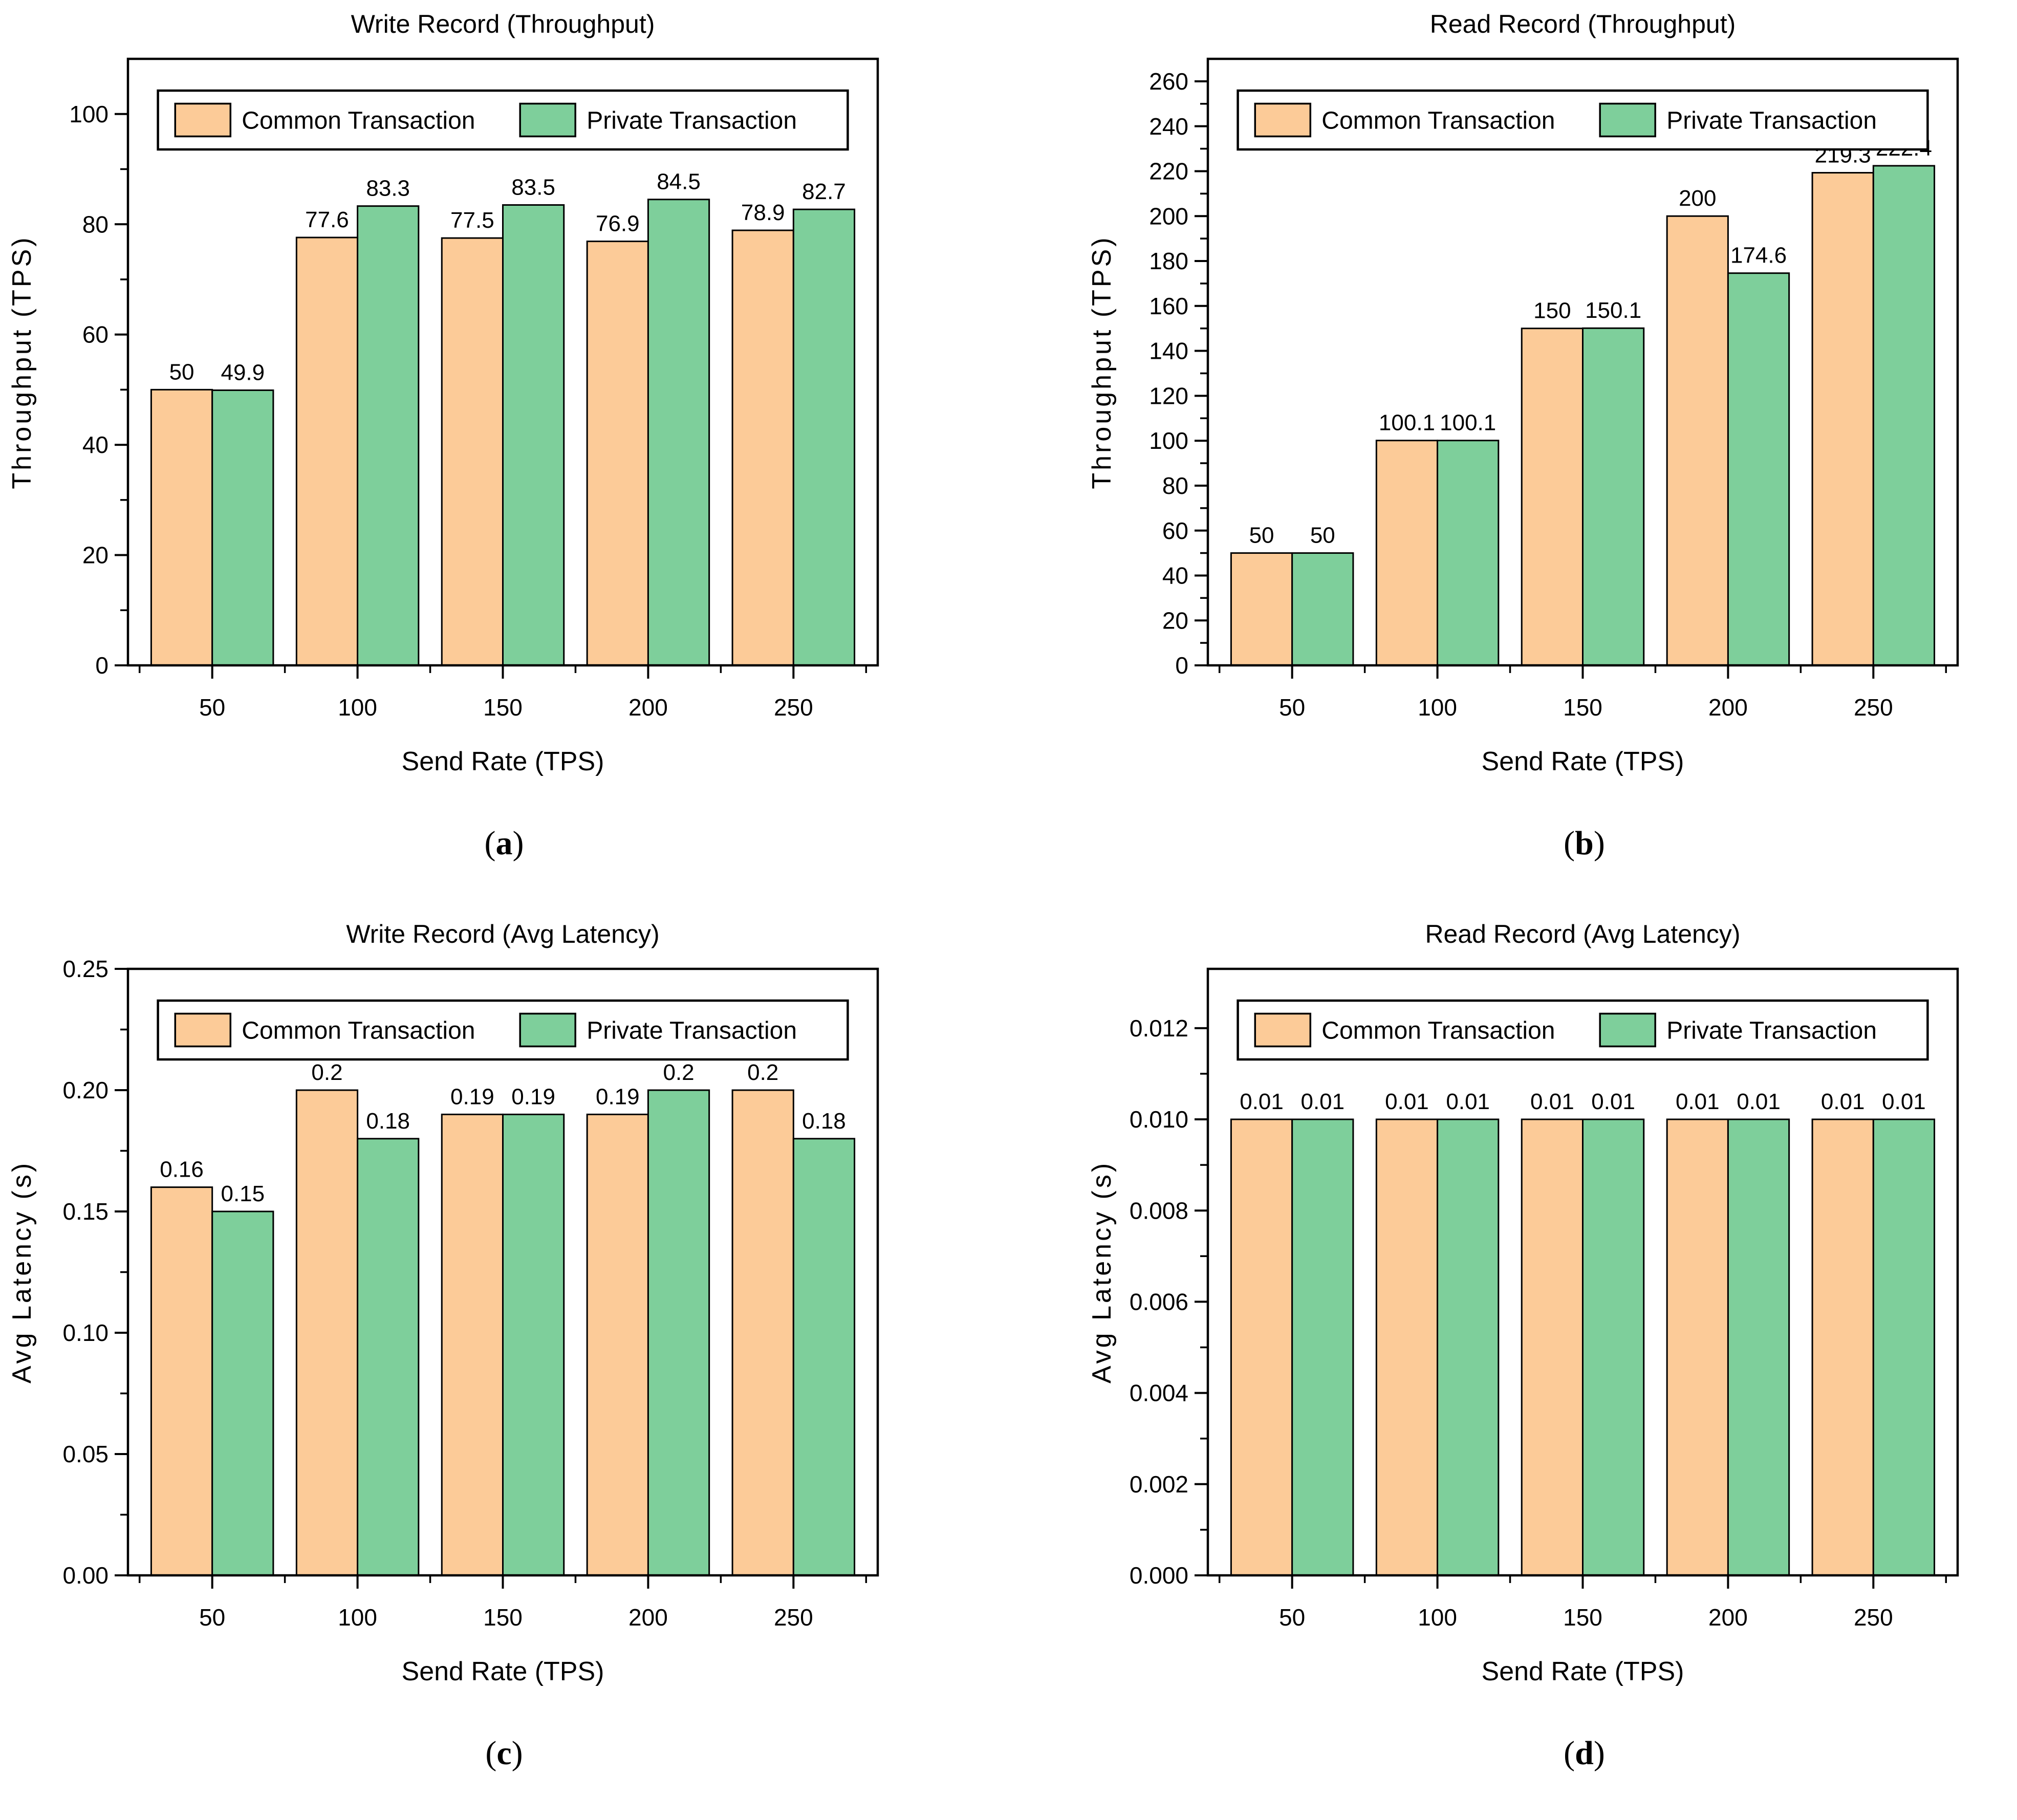 The image size is (2017, 1820). I want to click on bar-value-label: 150.1, so click(1613, 310).